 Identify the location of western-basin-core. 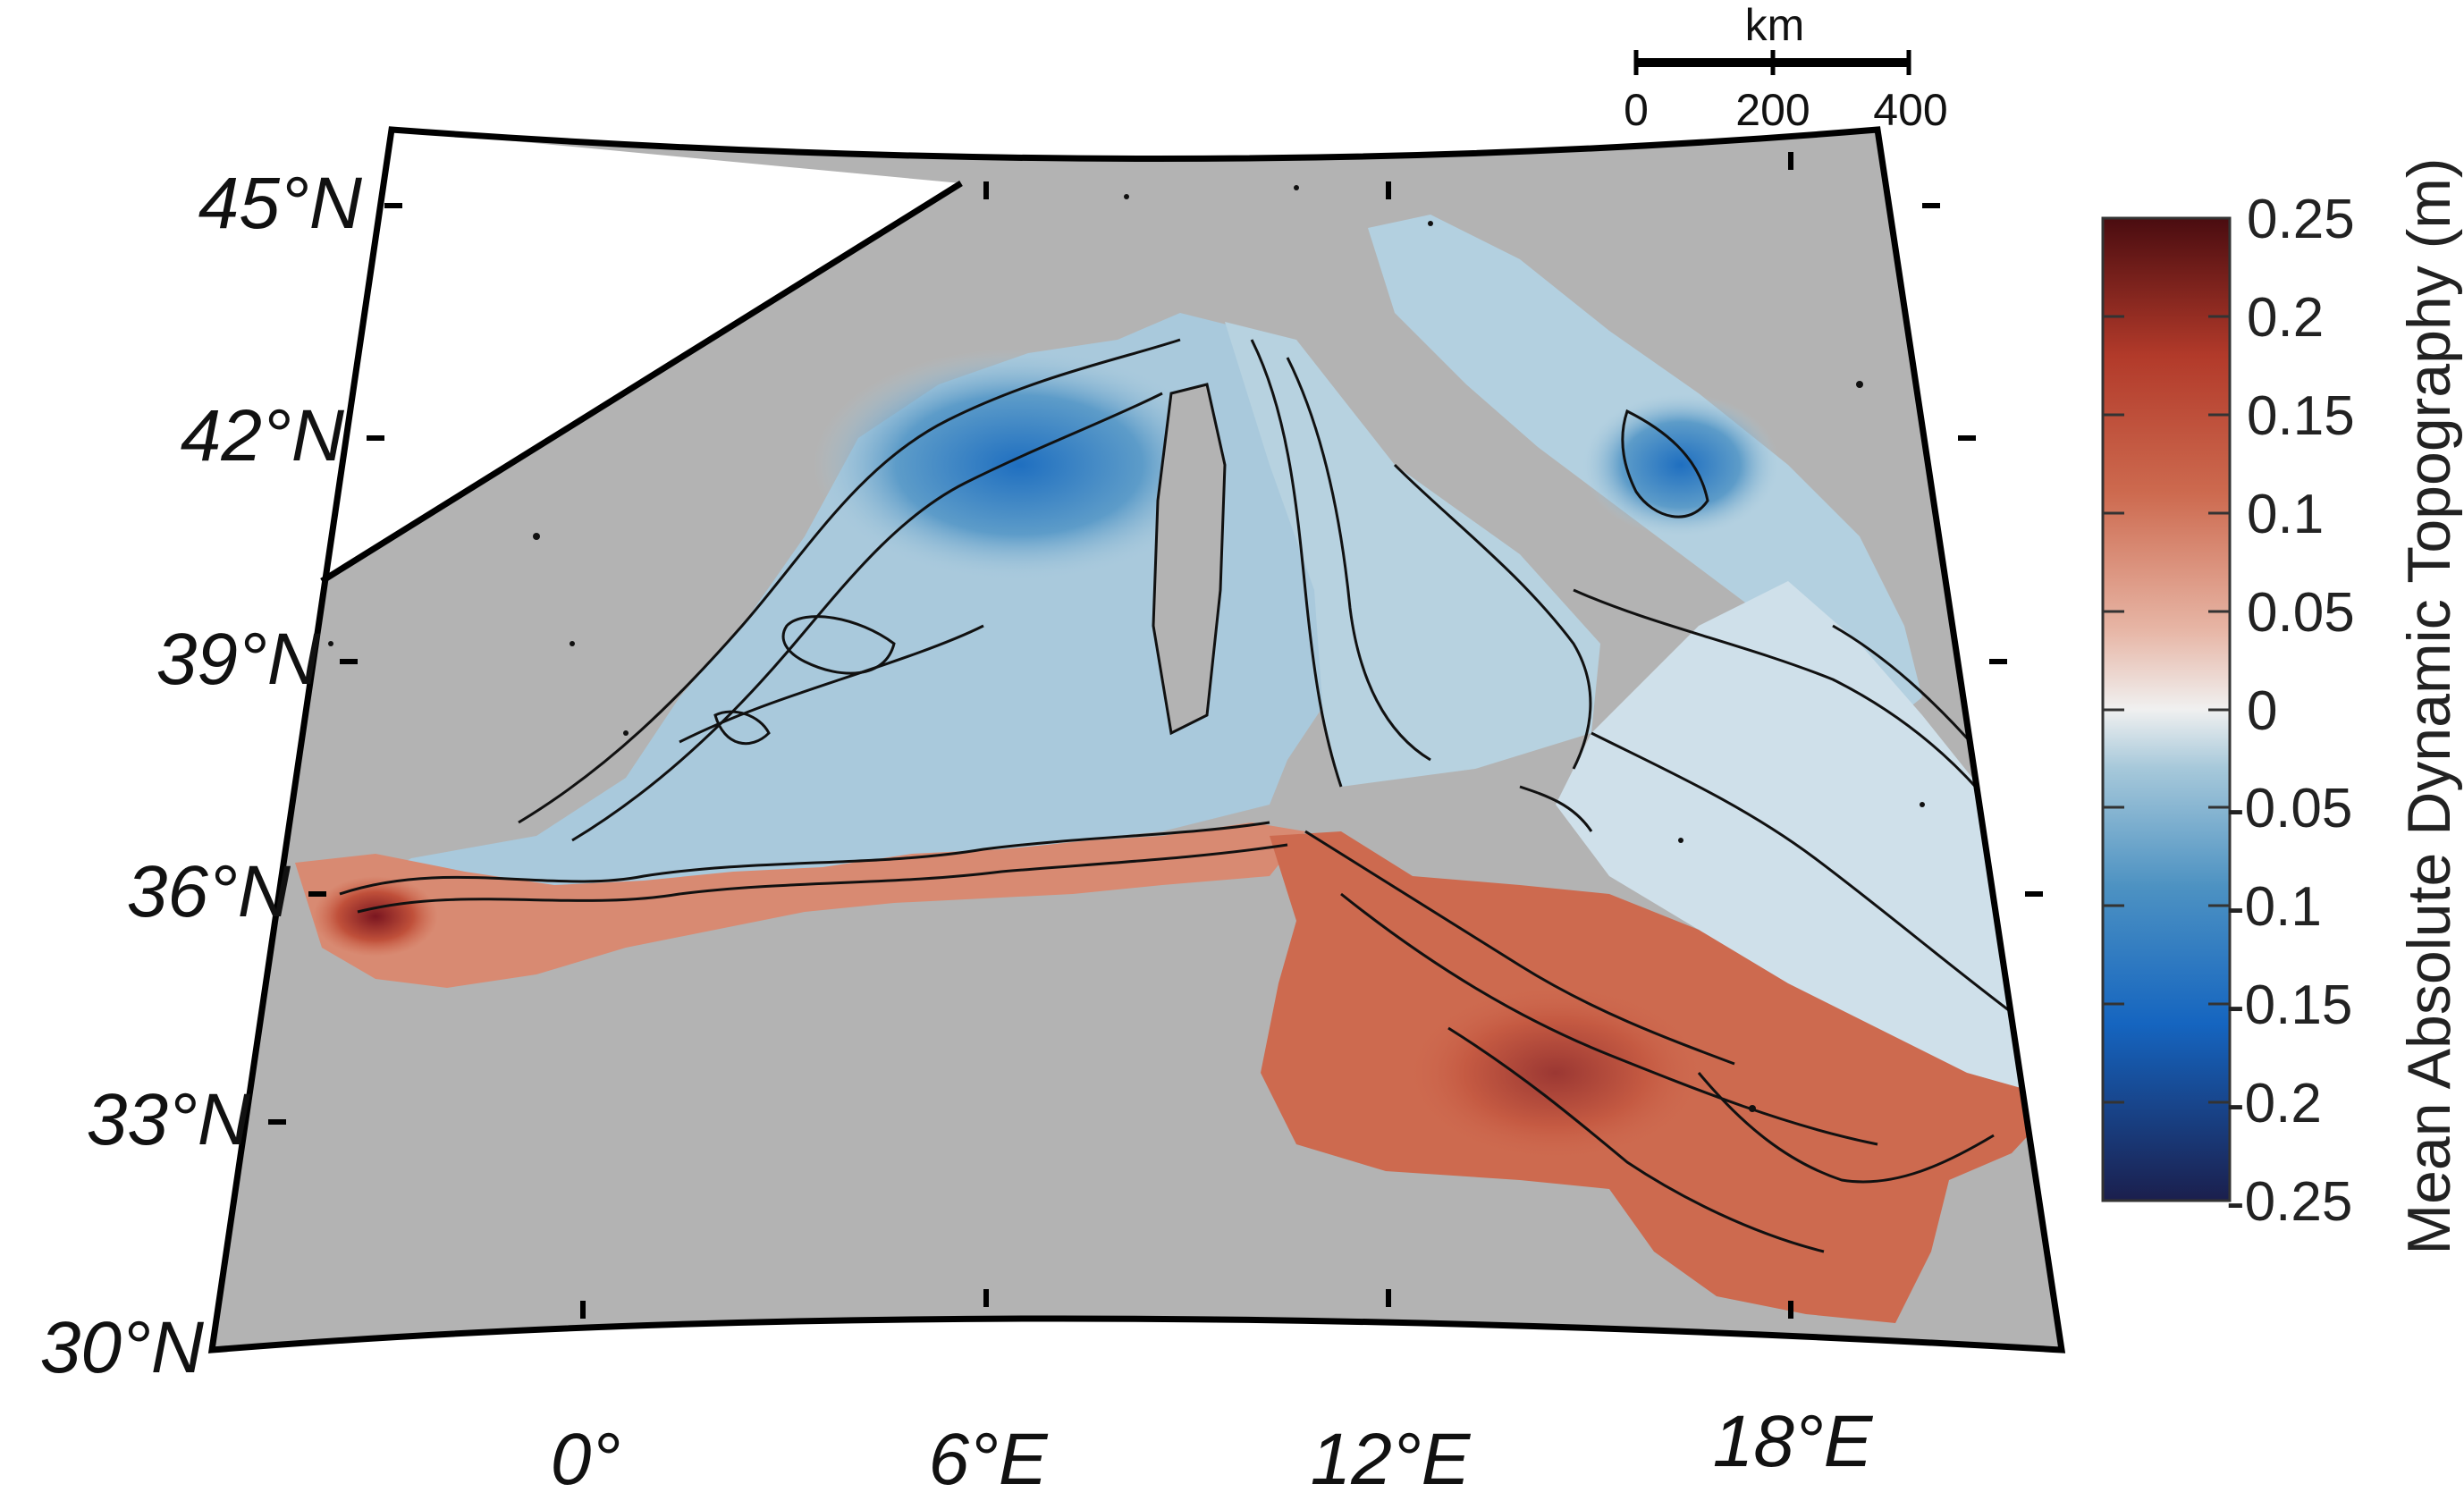
(1019, 465).